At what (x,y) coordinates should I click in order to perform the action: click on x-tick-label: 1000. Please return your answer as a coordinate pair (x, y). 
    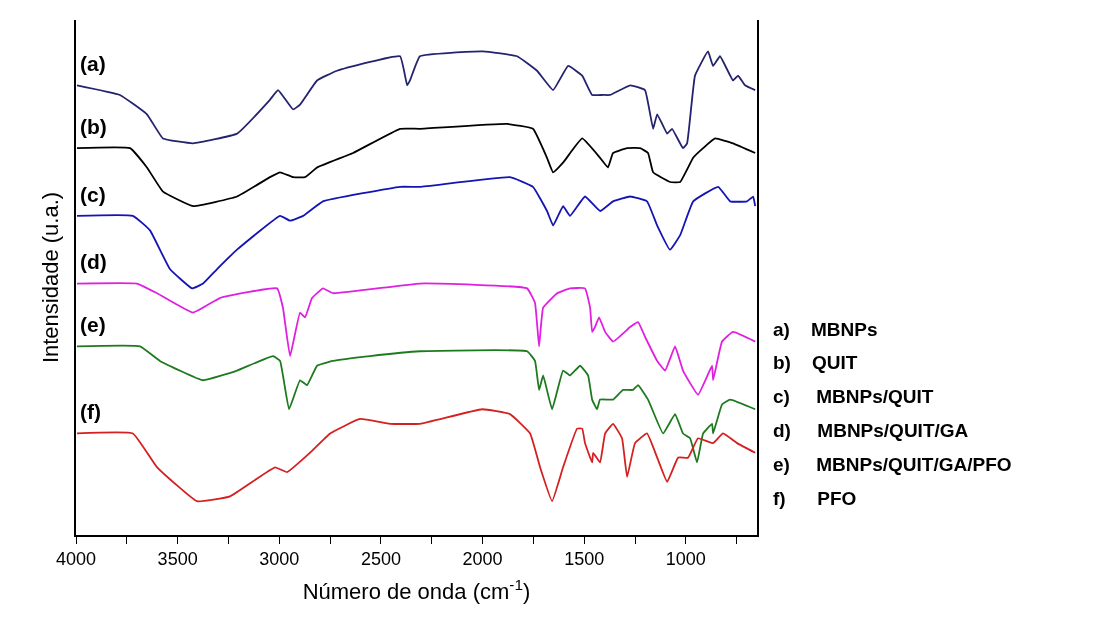
    Looking at the image, I should click on (685, 559).